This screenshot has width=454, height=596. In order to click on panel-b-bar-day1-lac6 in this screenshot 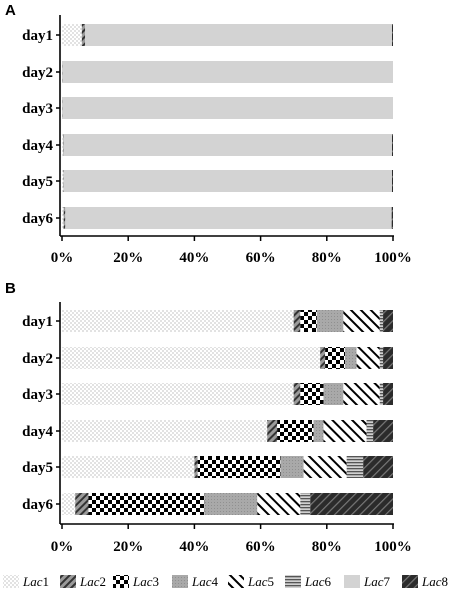, I will do `click(381, 321)`.